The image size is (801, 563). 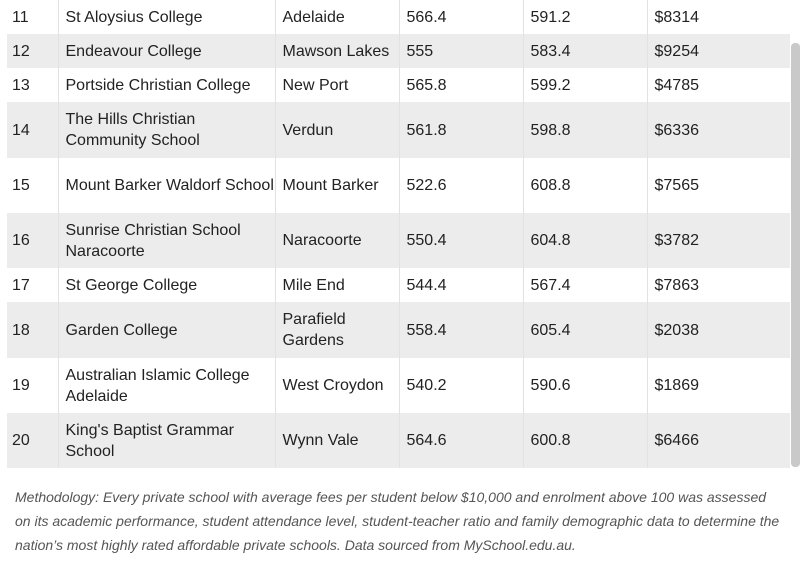 What do you see at coordinates (166, 385) in the screenshot?
I see `school-cell: Australian Islamic College Adelaide` at bounding box center [166, 385].